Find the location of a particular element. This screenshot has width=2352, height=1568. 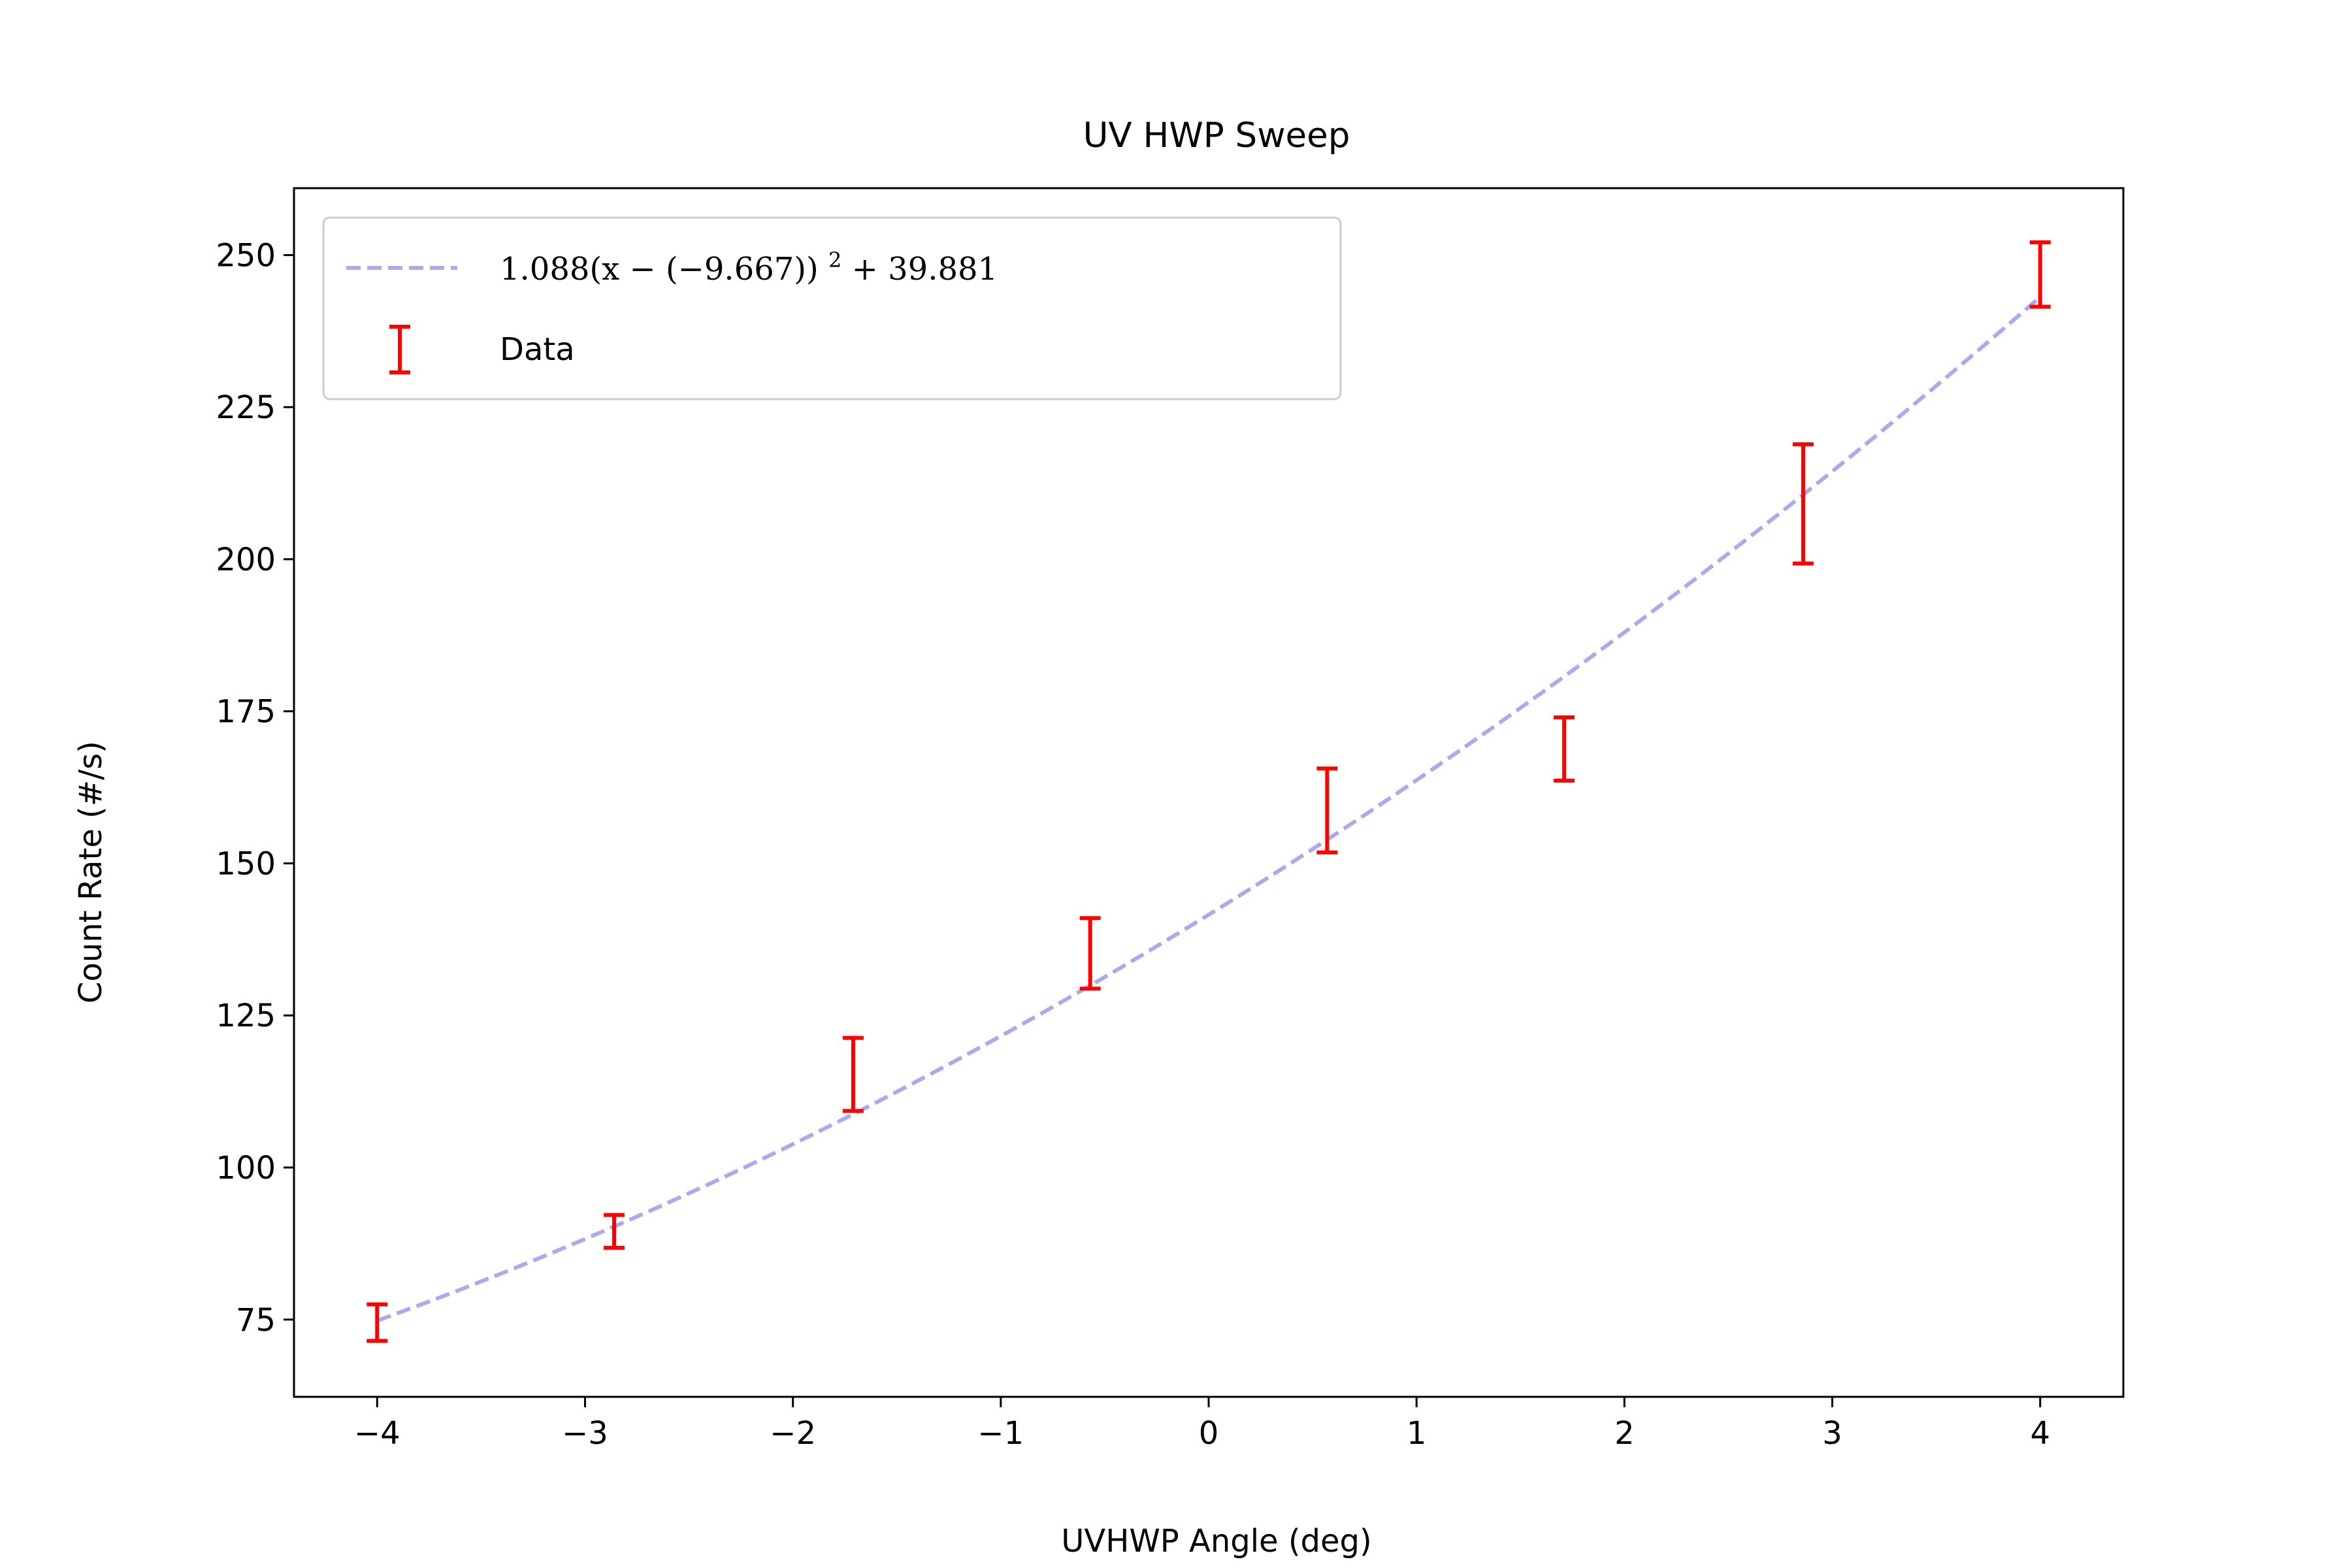

x-tick-label: −1 is located at coordinates (1000, 1433).